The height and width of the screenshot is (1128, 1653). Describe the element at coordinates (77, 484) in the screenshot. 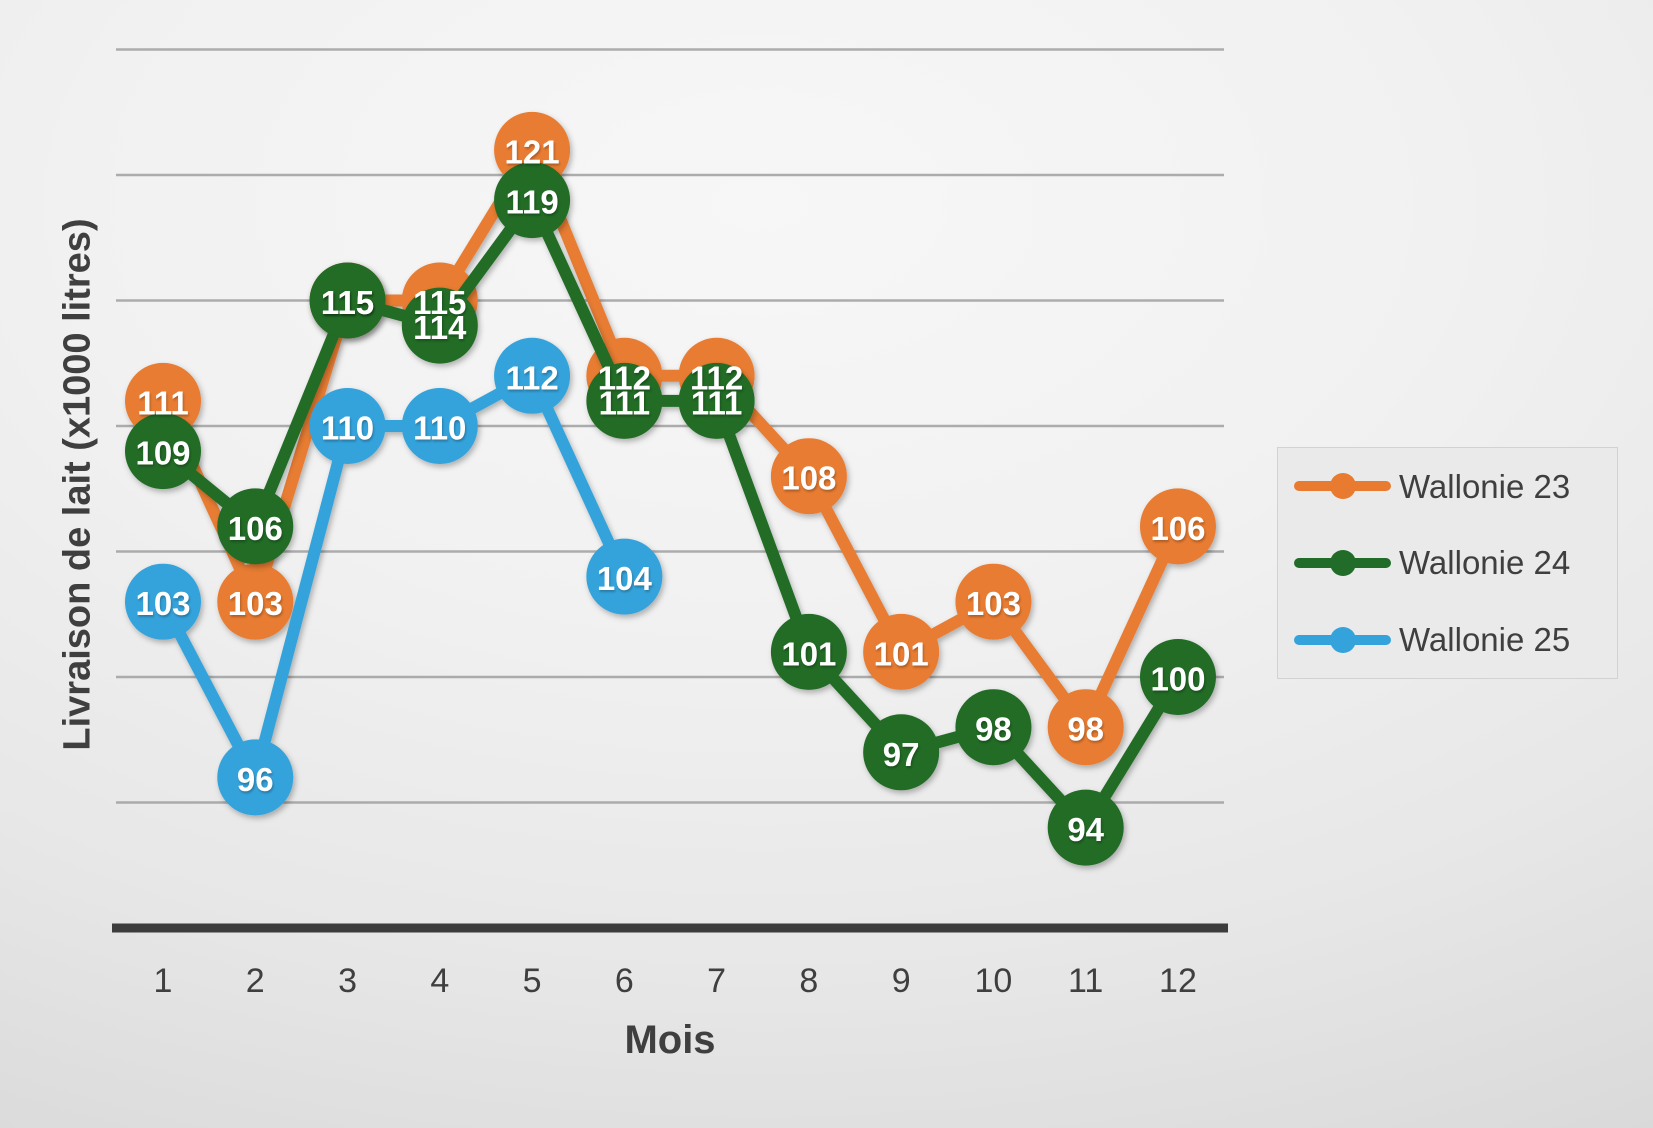

I see `y-axis-title: Livraison de lait (x1000 litres)` at that location.